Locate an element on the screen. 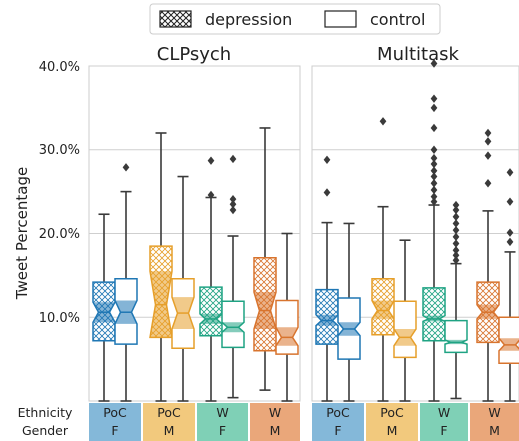 Image resolution: width=519 pixels, height=441 pixels. legend-label-control: control is located at coordinates (397, 19).